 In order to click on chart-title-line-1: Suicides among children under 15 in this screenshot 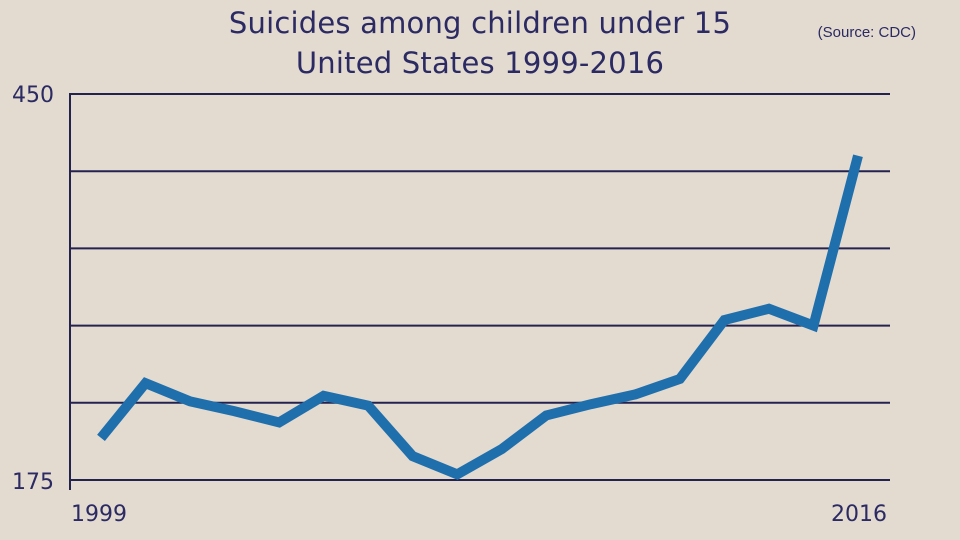, I will do `click(480, 23)`.